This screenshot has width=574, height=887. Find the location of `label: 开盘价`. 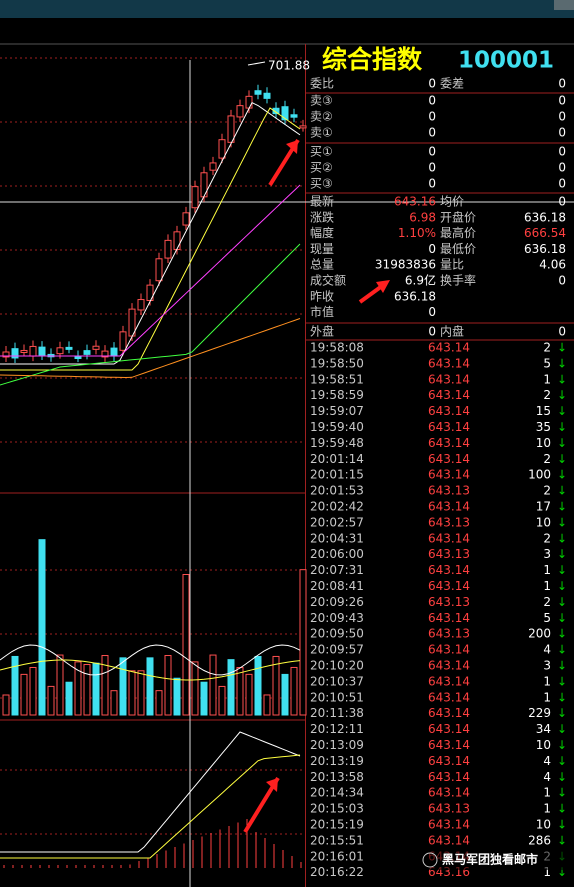

label: 开盘价 is located at coordinates (458, 216).